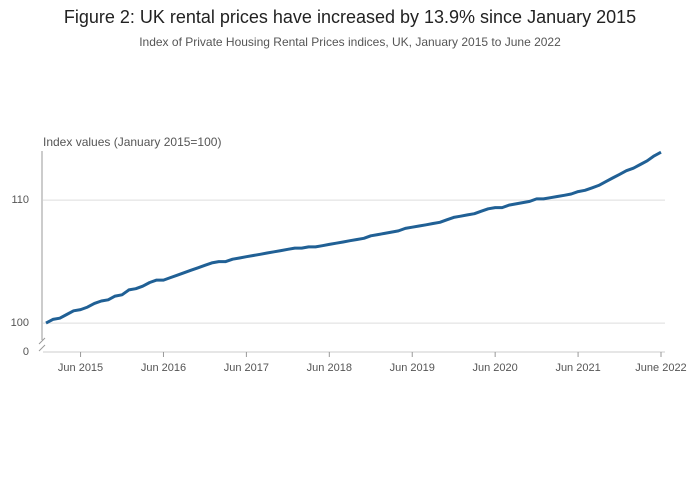 This screenshot has height=502, width=700. I want to click on x-tick-label: Jun 2020, so click(495, 368).